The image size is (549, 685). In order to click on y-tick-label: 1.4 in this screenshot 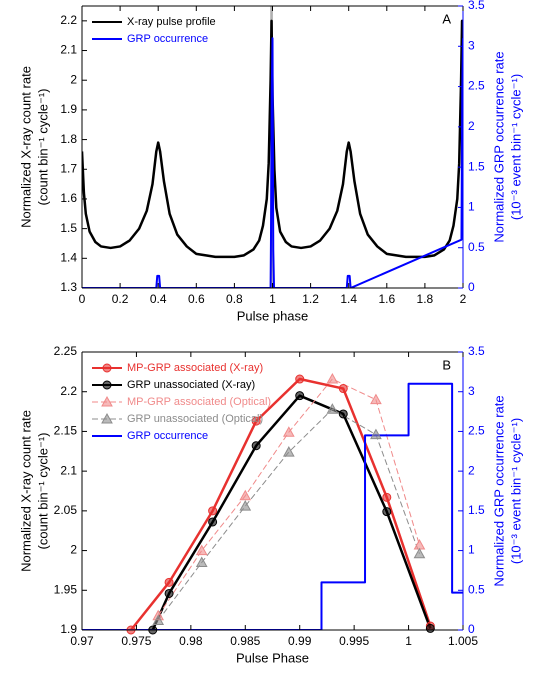, I will do `click(68, 257)`.